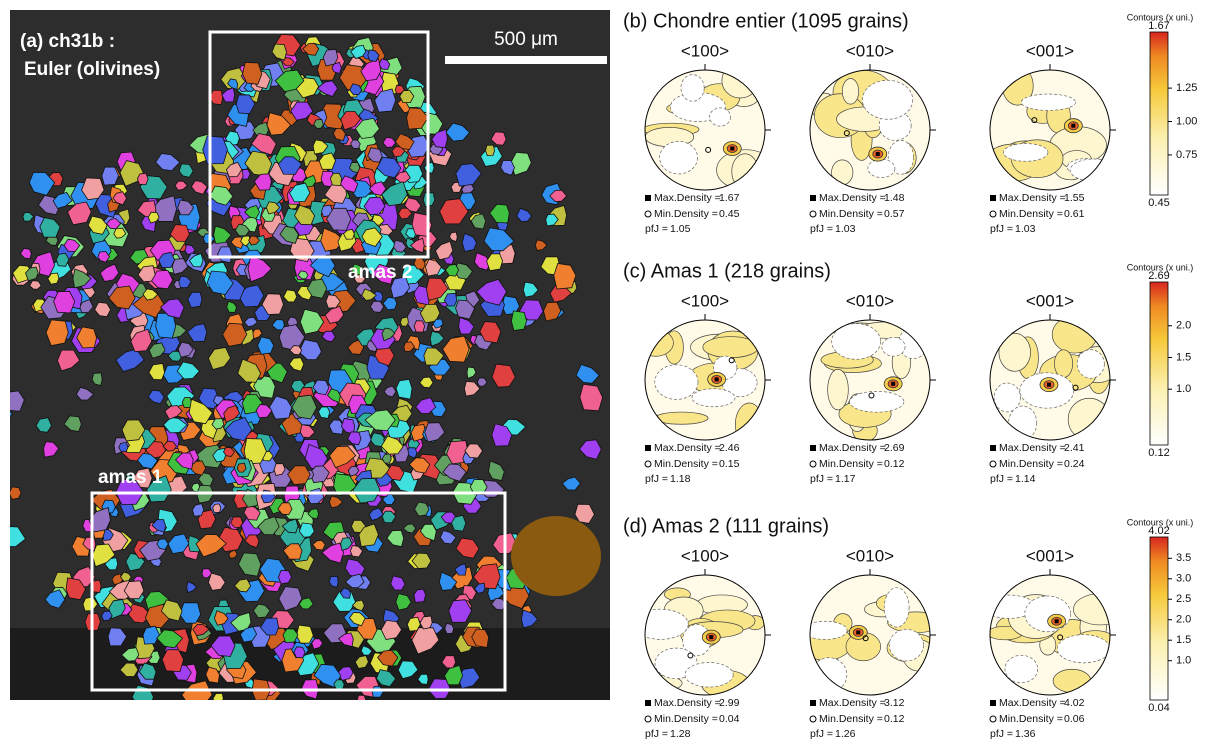 This screenshot has height=749, width=1216. I want to click on stat-value: 0.04, so click(729, 719).